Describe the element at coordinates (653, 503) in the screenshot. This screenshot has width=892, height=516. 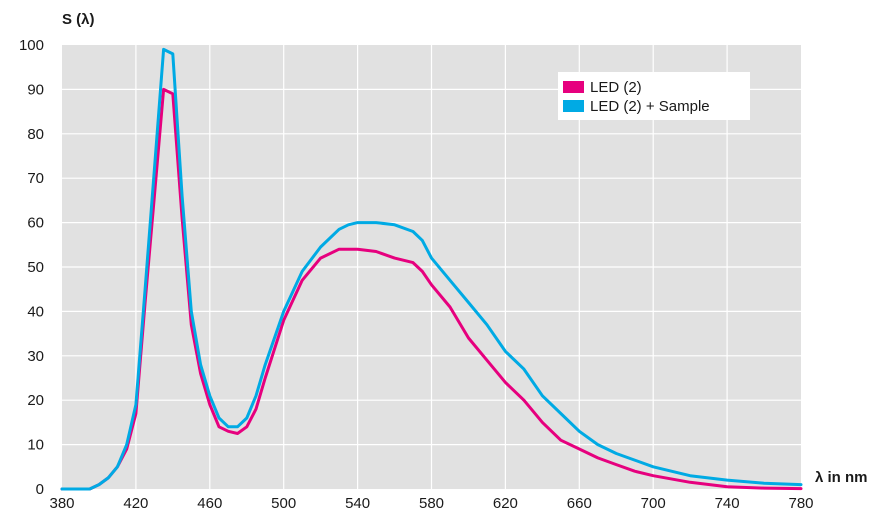
I see `x-tick-label: 700` at that location.